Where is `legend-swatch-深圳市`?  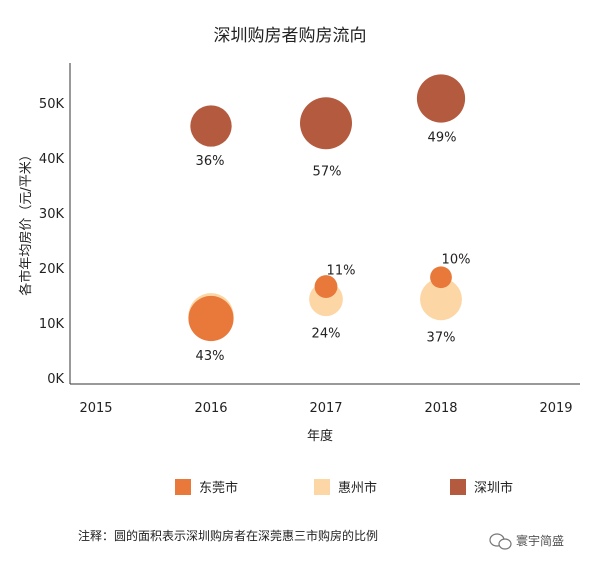 legend-swatch-深圳市 is located at coordinates (458, 487).